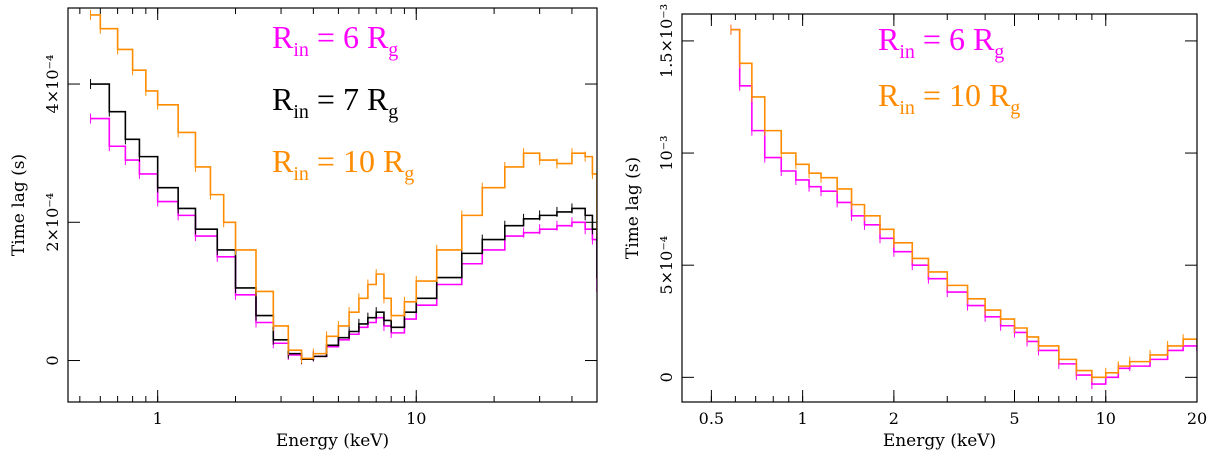 The image size is (1209, 455). Describe the element at coordinates (894, 418) in the screenshot. I see `x-tick-label: 2` at that location.